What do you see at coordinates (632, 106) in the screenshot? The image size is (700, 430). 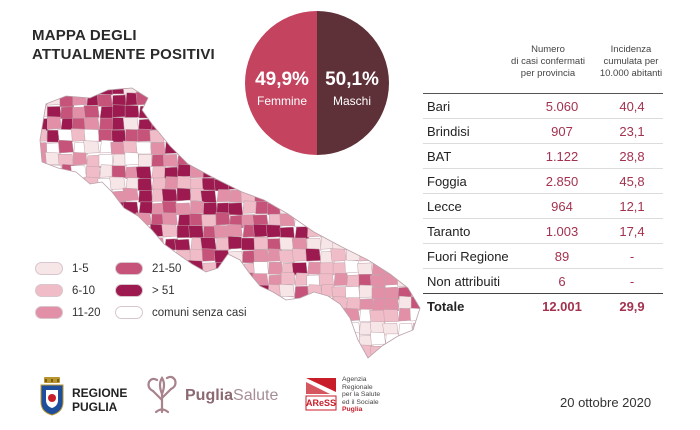 I see `incidence-value: 40,4` at bounding box center [632, 106].